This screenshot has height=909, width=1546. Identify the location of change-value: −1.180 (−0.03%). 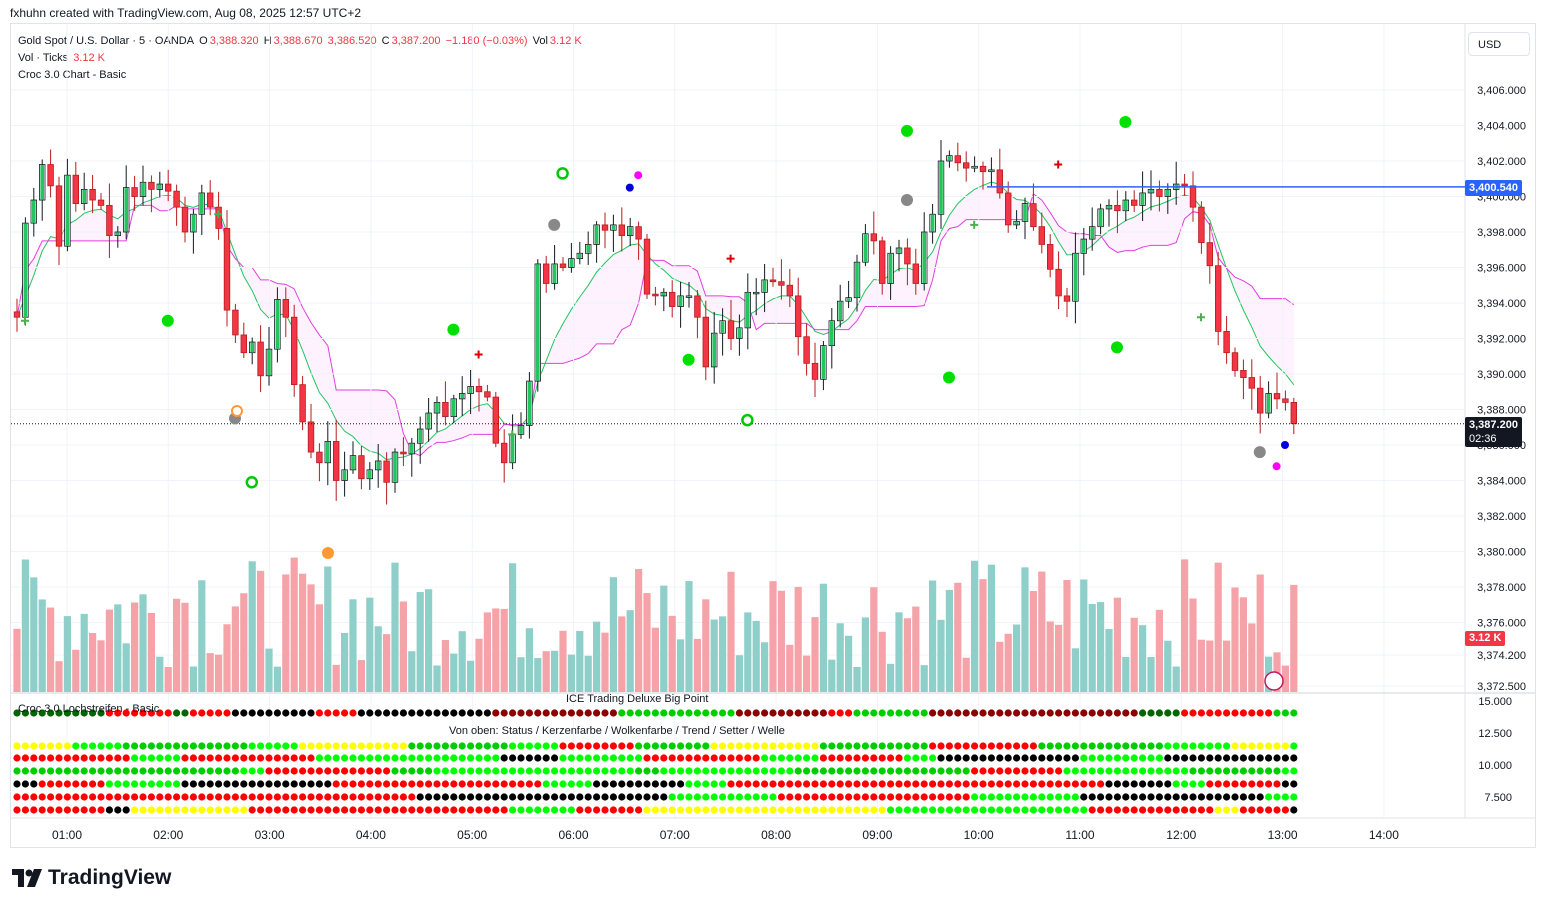
(486, 41).